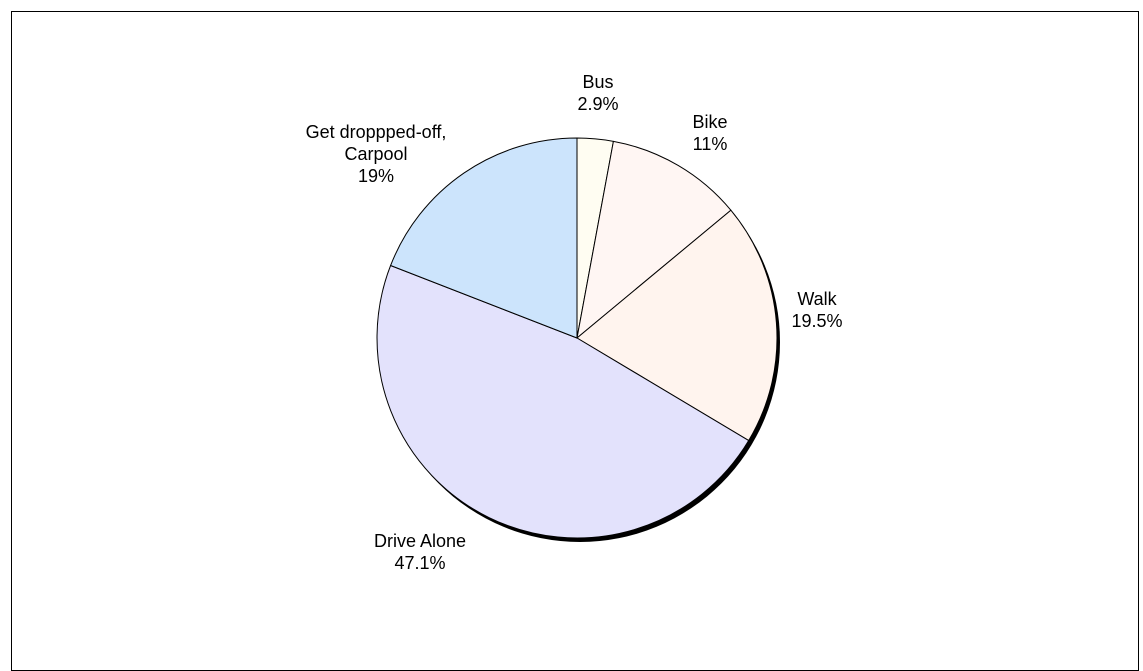 The width and height of the screenshot is (1143, 671). What do you see at coordinates (376, 154) in the screenshot?
I see `data-label-get-droppped-off-carpool: Get droppped-off, Carpool 19%` at bounding box center [376, 154].